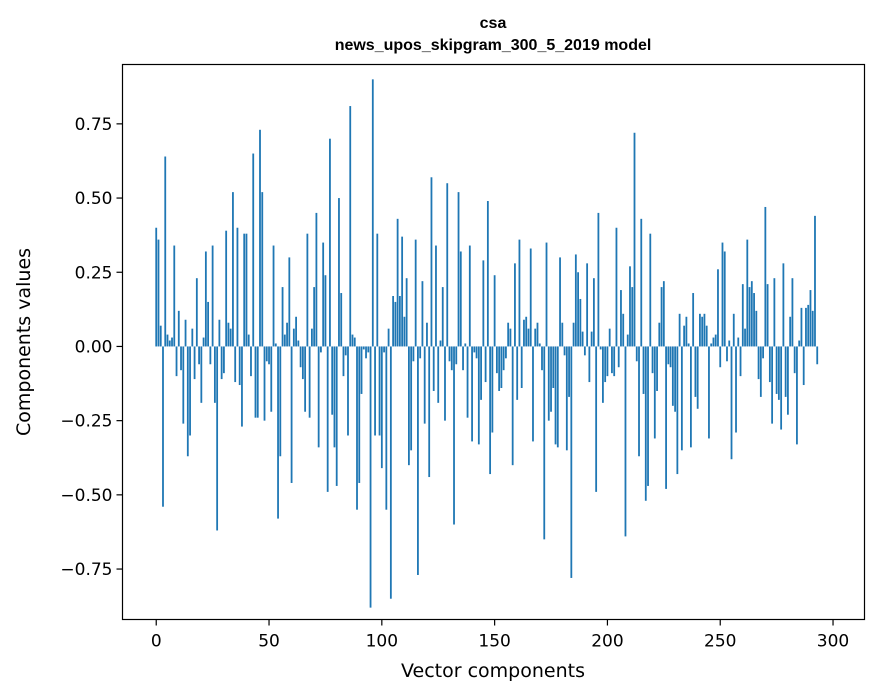 The width and height of the screenshot is (880, 696). Describe the element at coordinates (94, 273) in the screenshot. I see `y-tick-label: 0.25` at that location.